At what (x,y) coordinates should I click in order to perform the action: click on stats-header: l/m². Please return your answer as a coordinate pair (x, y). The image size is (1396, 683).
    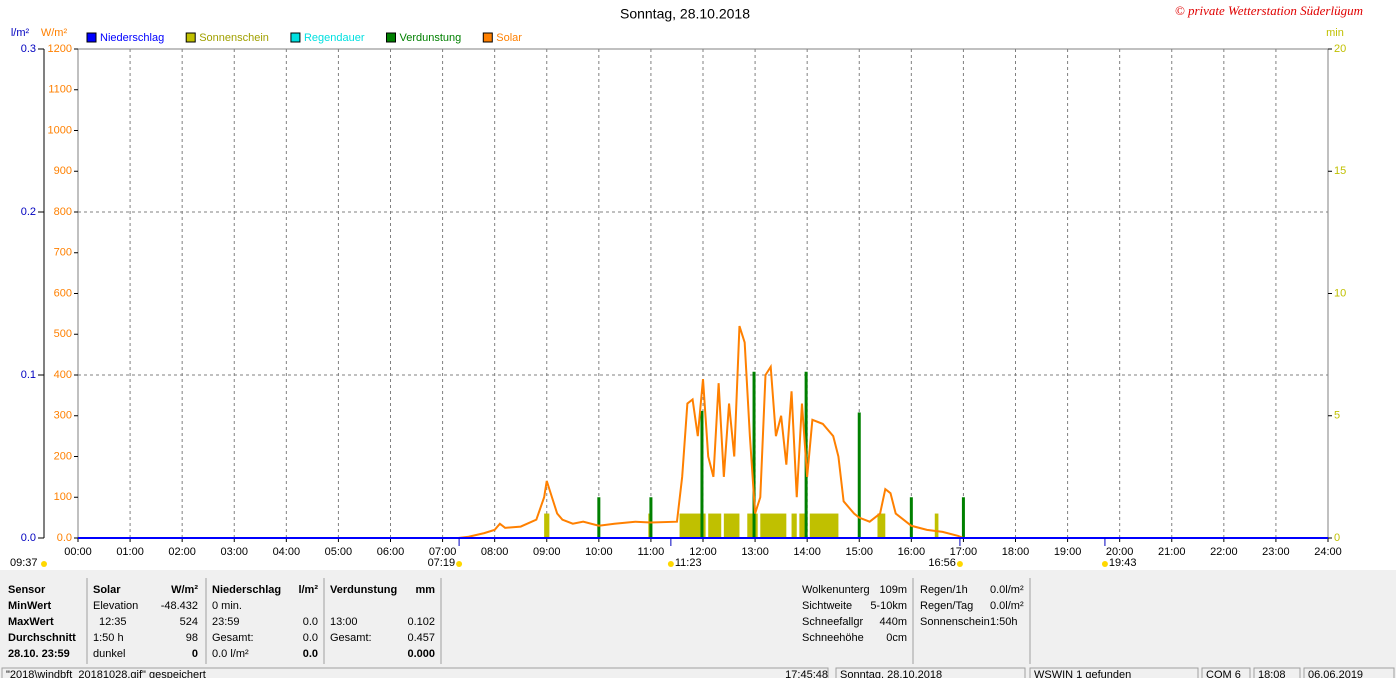
    Looking at the image, I should click on (308, 590).